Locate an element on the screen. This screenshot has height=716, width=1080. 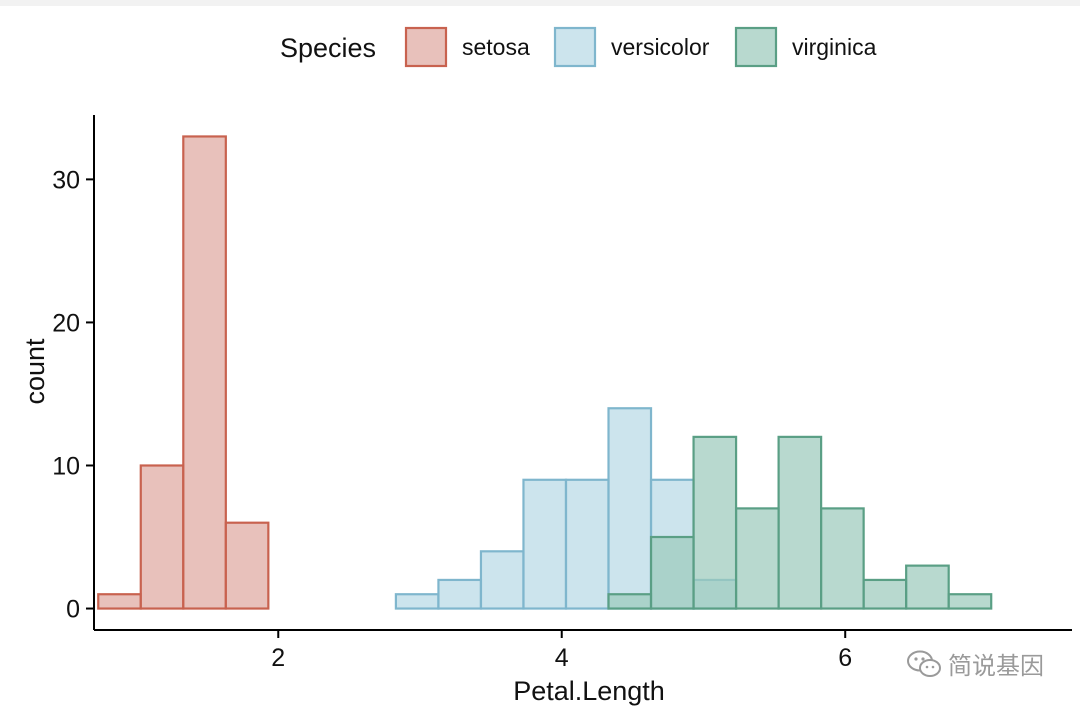
legend-key-versicolor is located at coordinates (575, 47).